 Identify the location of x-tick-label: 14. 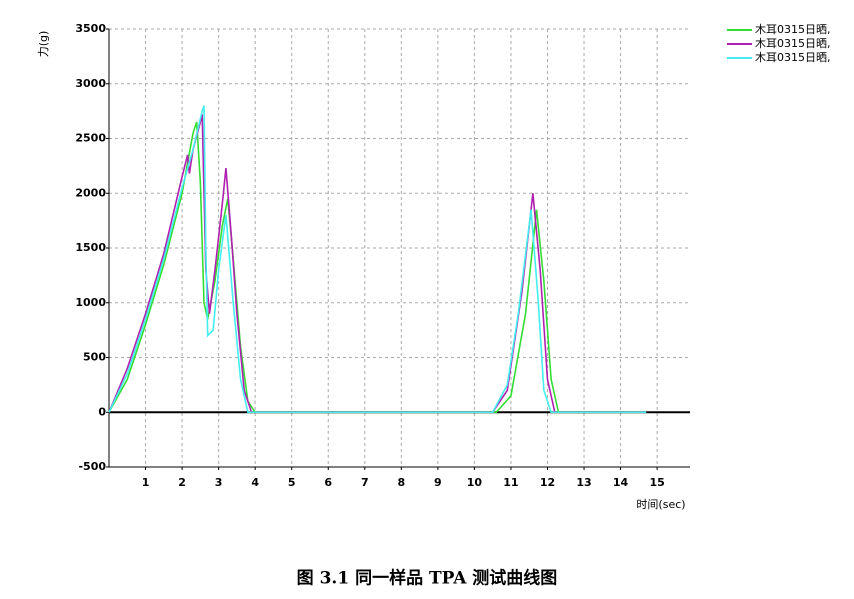
(621, 482).